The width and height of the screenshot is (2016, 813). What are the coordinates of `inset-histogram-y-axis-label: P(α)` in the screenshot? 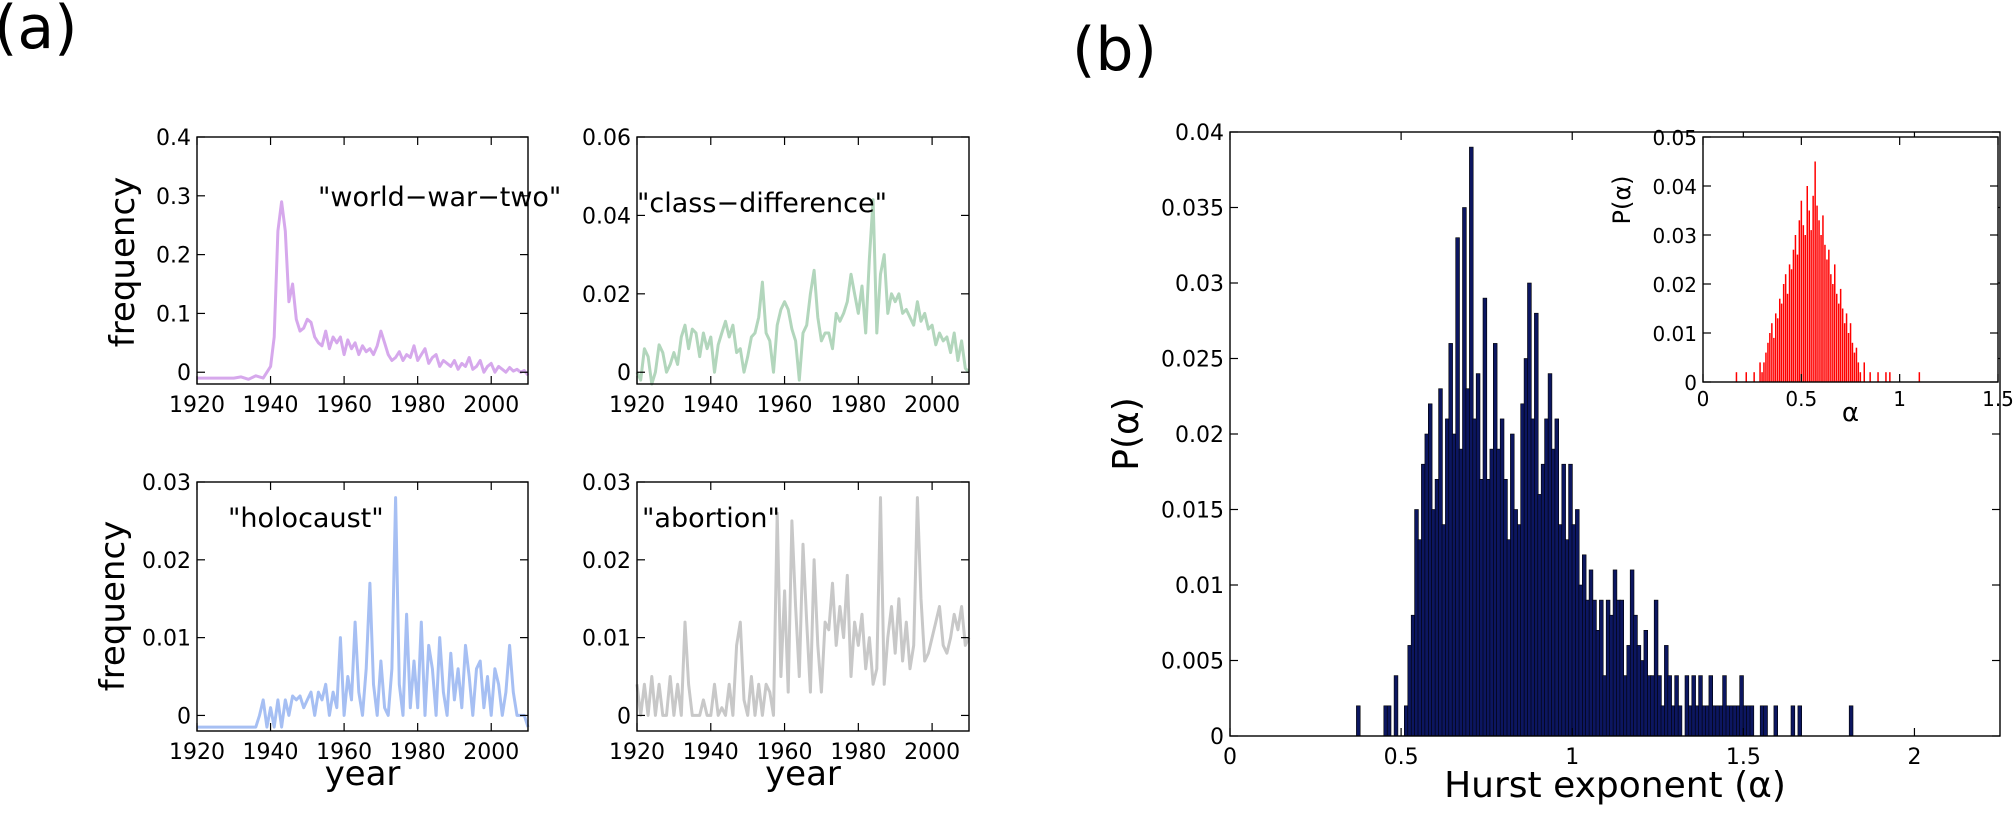 It's located at (1622, 199).